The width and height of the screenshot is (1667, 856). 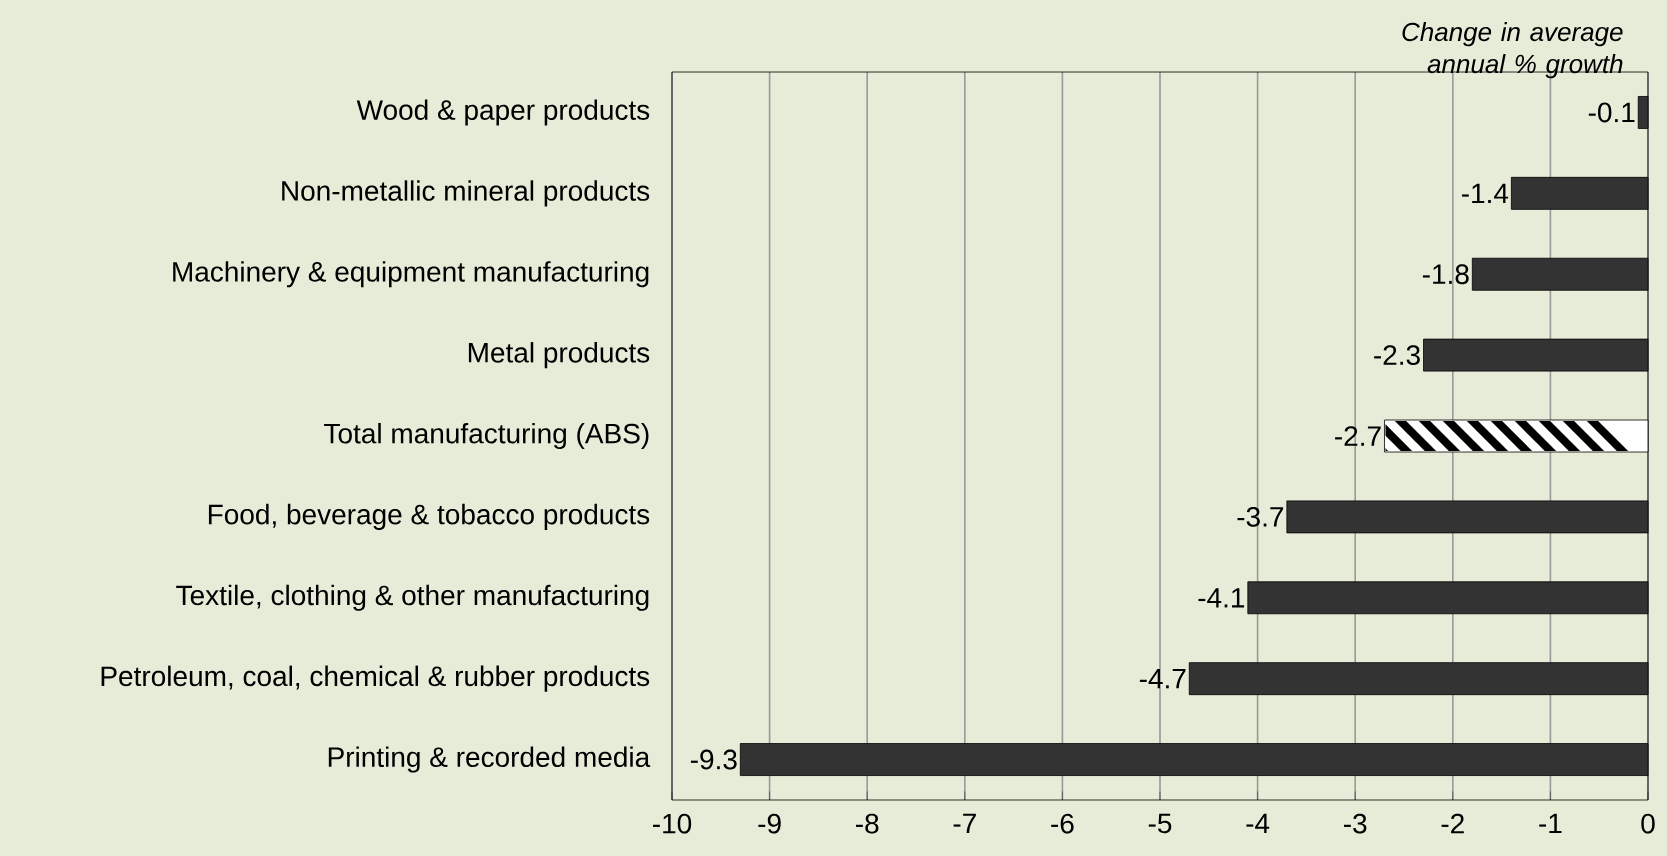 What do you see at coordinates (964, 823) in the screenshot?
I see `x-tick-label: -7` at bounding box center [964, 823].